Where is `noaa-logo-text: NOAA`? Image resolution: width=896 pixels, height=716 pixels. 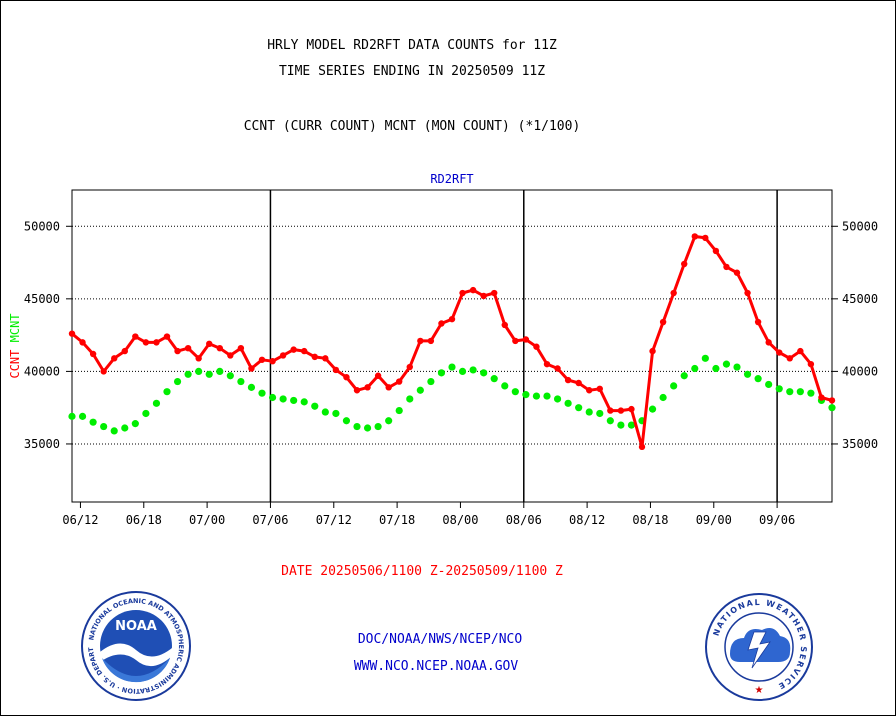
noaa-logo-text: NOAA is located at coordinates (136, 626).